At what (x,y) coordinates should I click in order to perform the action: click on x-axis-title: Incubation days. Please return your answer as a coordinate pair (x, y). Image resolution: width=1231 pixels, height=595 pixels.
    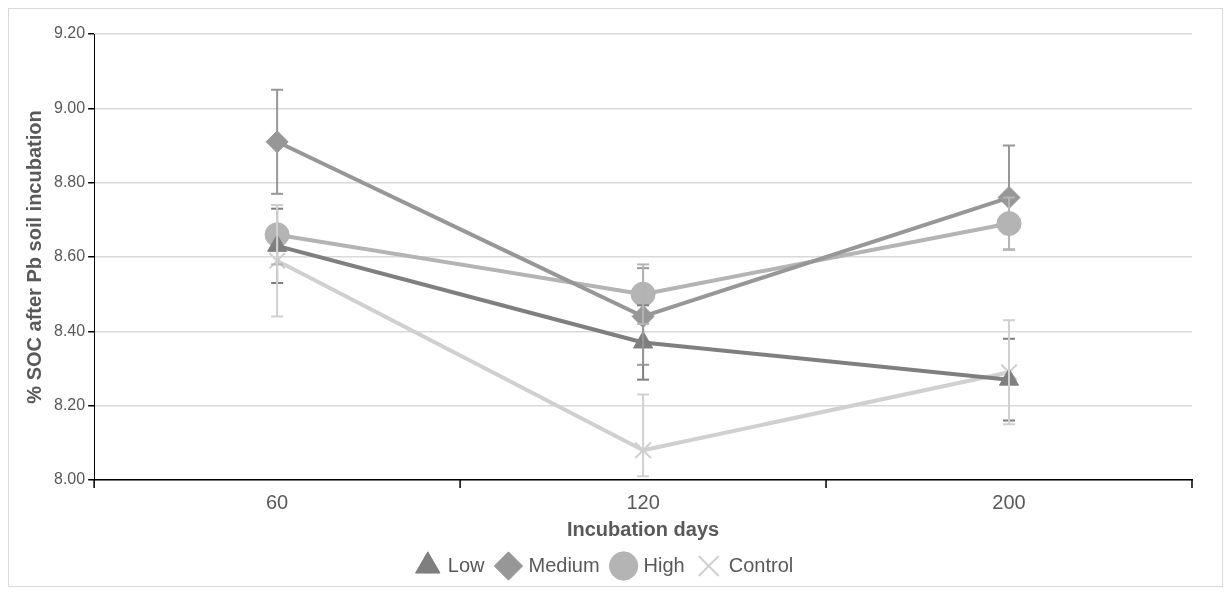
    Looking at the image, I should click on (643, 528).